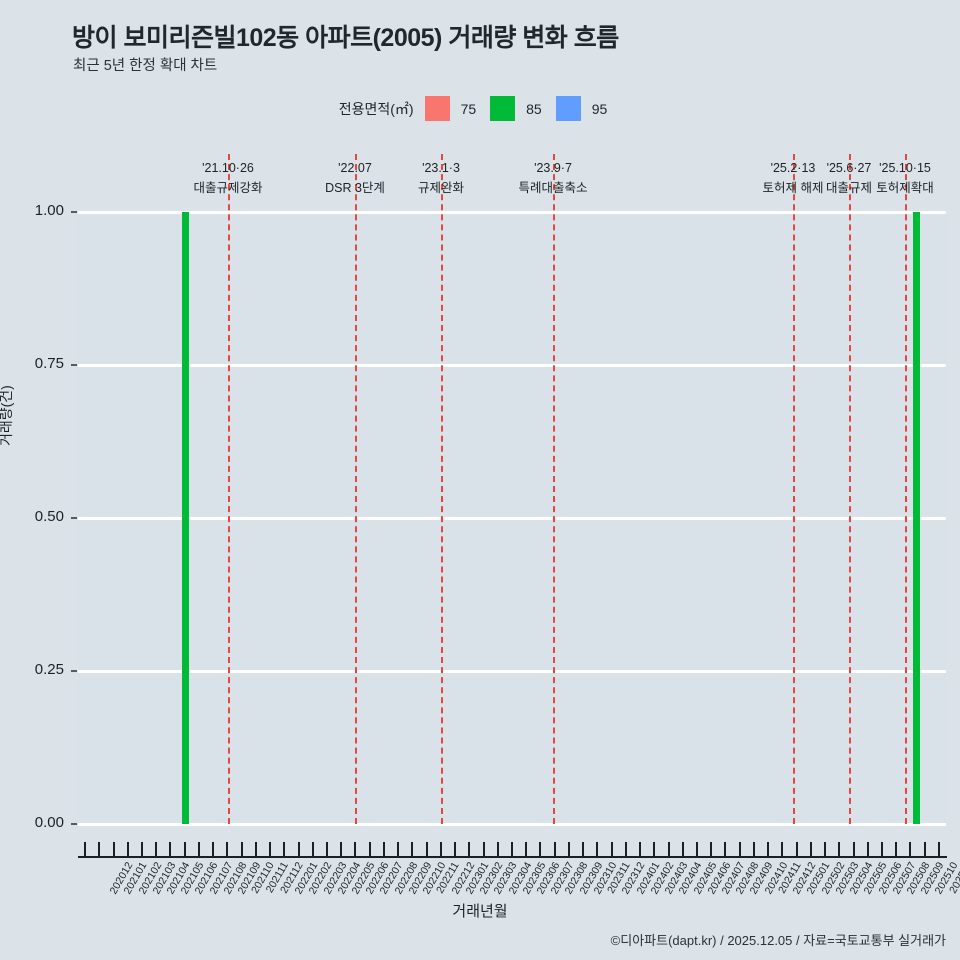 The image size is (960, 960). Describe the element at coordinates (793, 188) in the screenshot. I see `annotation-text-5: 토허제 해제` at that location.